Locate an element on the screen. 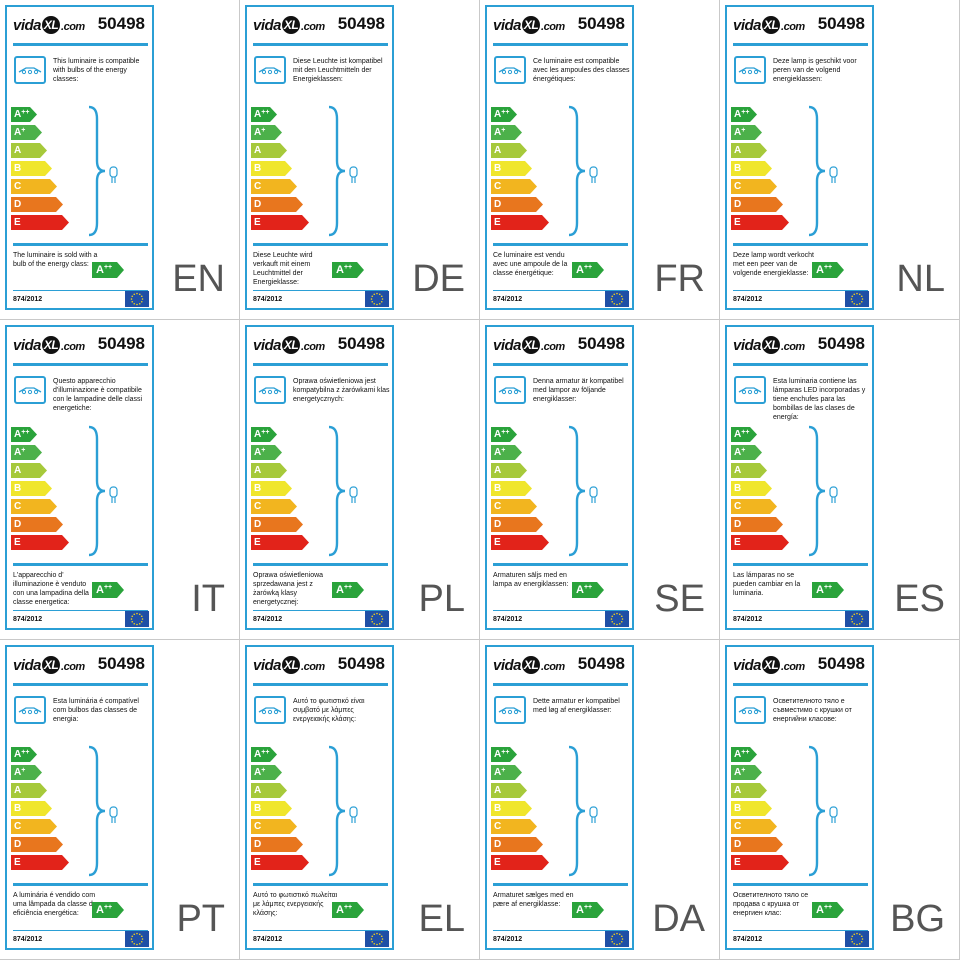 The height and width of the screenshot is (960, 960). language-code: BG is located at coordinates (917, 919).